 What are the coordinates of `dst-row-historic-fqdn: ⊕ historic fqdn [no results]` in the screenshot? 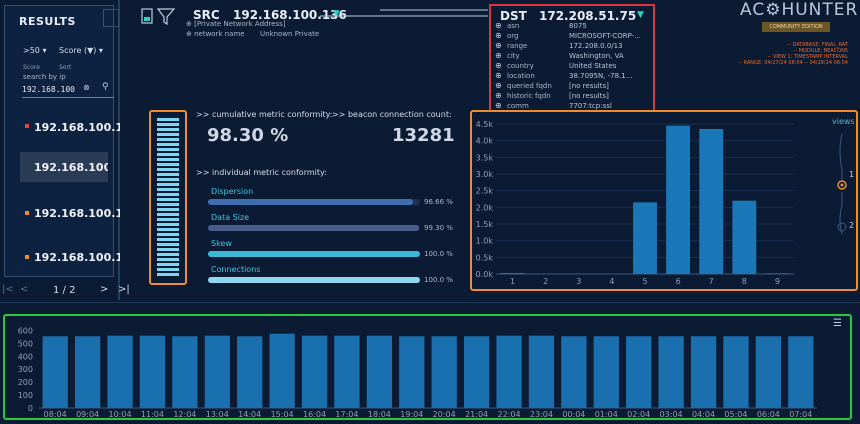 It's located at (552, 95).